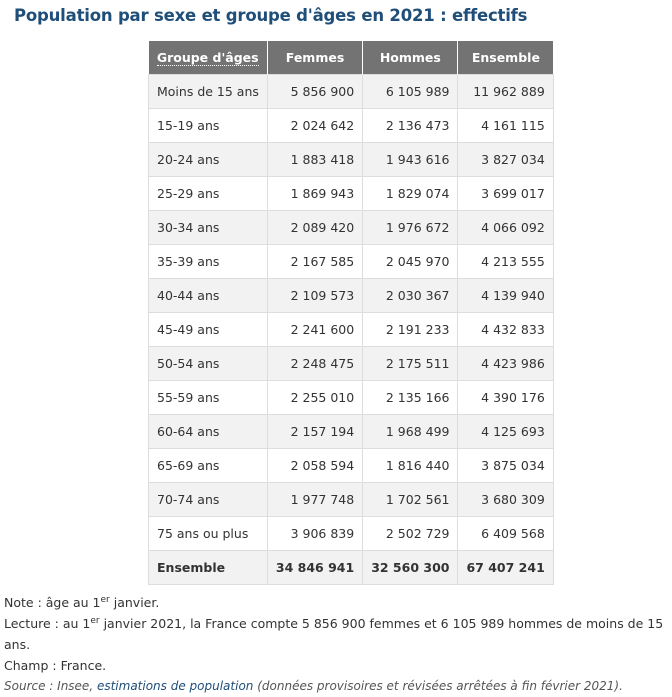  What do you see at coordinates (315, 499) in the screenshot?
I see `femmes-cell: 1 977 748` at bounding box center [315, 499].